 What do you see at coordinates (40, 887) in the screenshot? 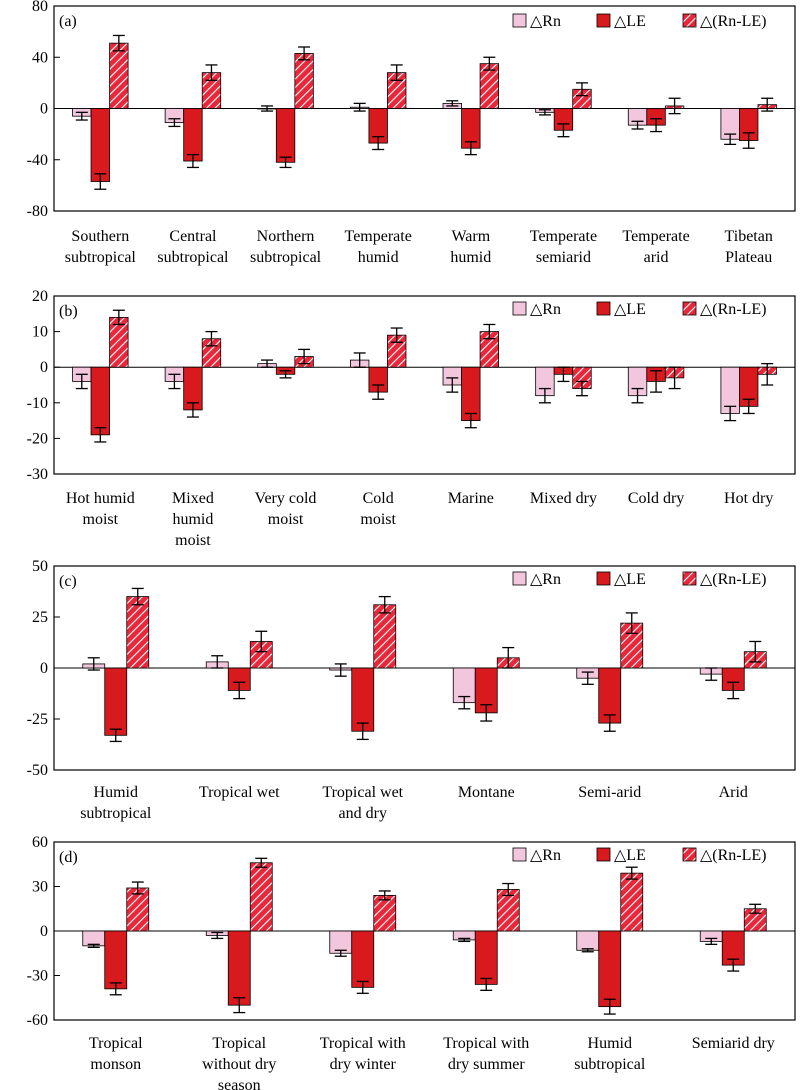
I see `y-tick-label: 30` at bounding box center [40, 887].